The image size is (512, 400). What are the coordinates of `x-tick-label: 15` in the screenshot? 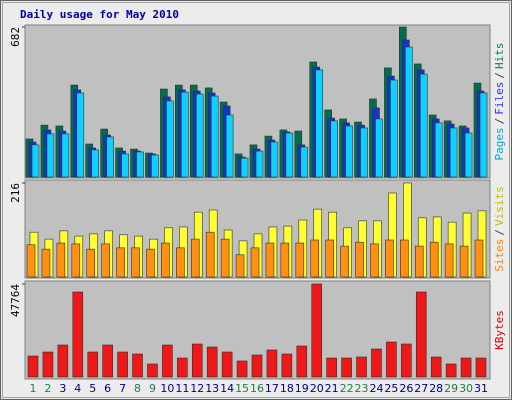 It's located at (242, 388).